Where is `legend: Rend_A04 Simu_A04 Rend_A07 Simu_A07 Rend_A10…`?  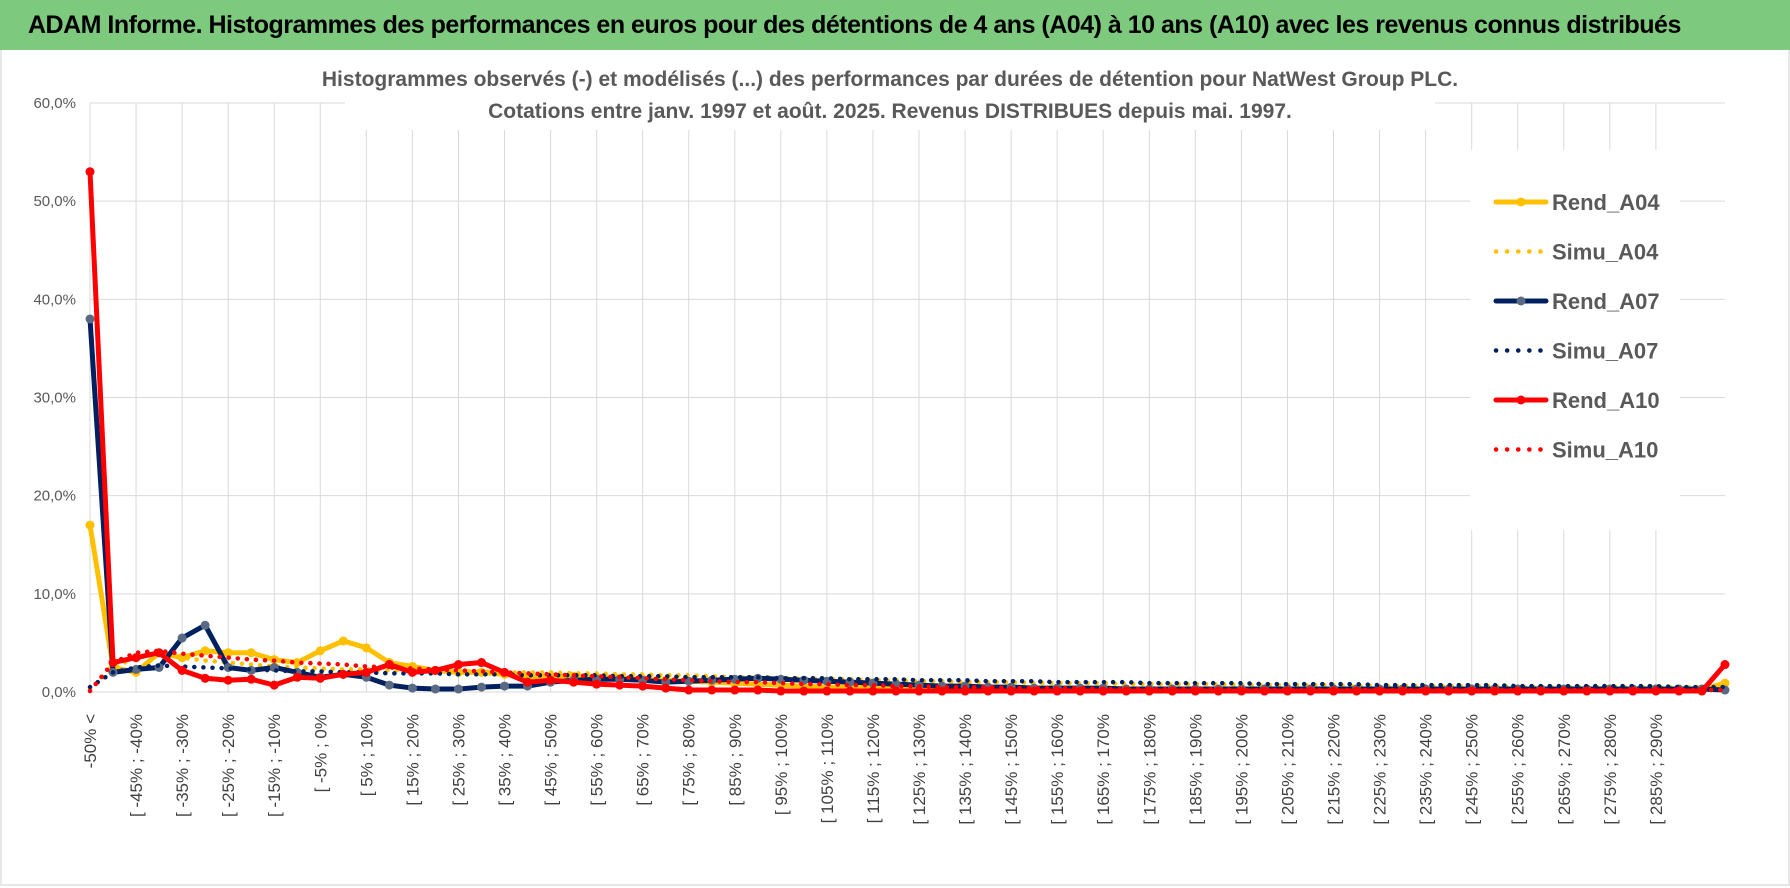 legend: Rend_A04 Simu_A04 Rend_A07 Simu_A07 Rend_A10… is located at coordinates (1575, 340).